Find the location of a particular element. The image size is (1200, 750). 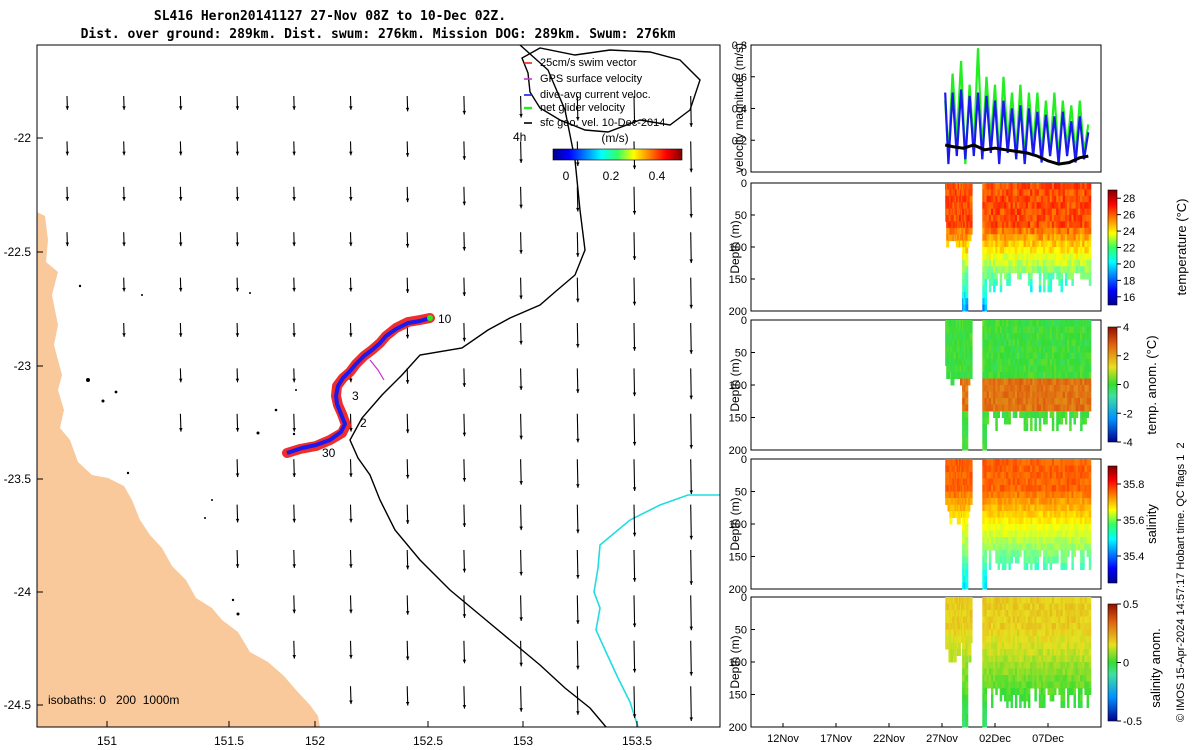

isobaths-label: isobaths: 0 200 1000m is located at coordinates (113, 700).